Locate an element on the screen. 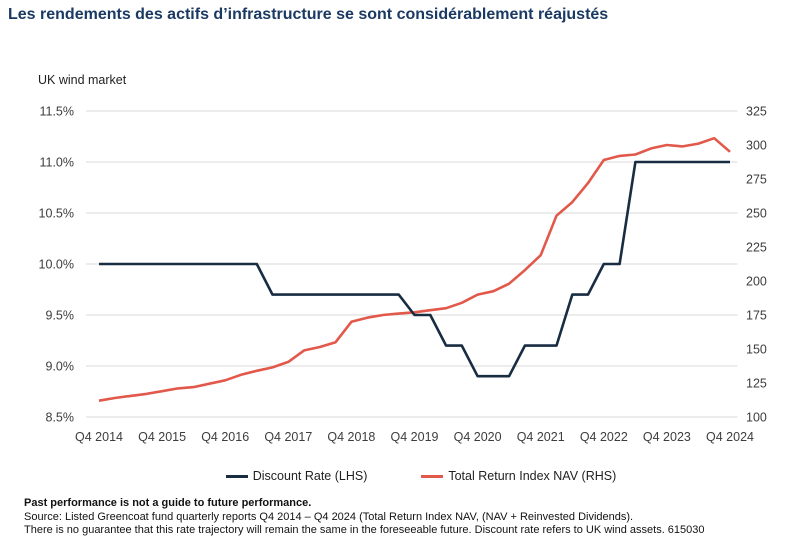 This screenshot has height=555, width=796. y-axis-label-left: 9.0% is located at coordinates (60, 367).